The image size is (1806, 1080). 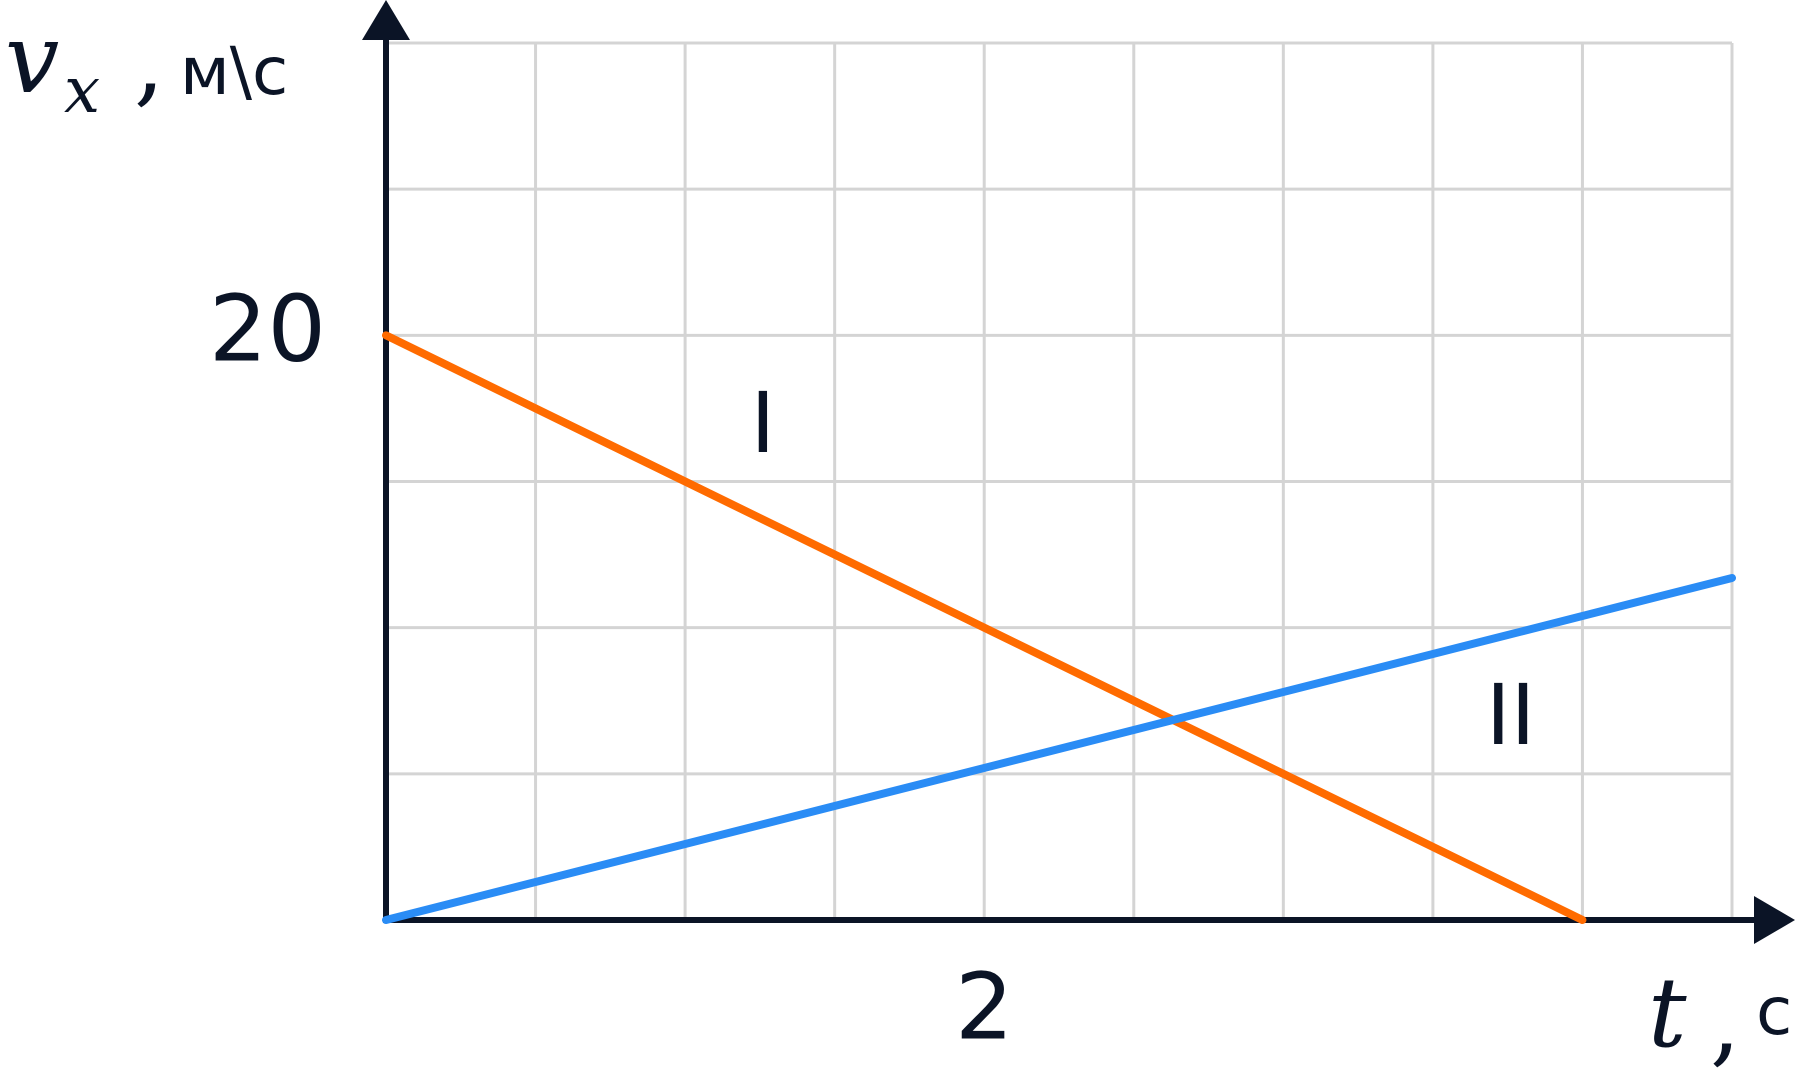 I want to click on x-tick-label-2: 2, so click(x=984, y=1006).